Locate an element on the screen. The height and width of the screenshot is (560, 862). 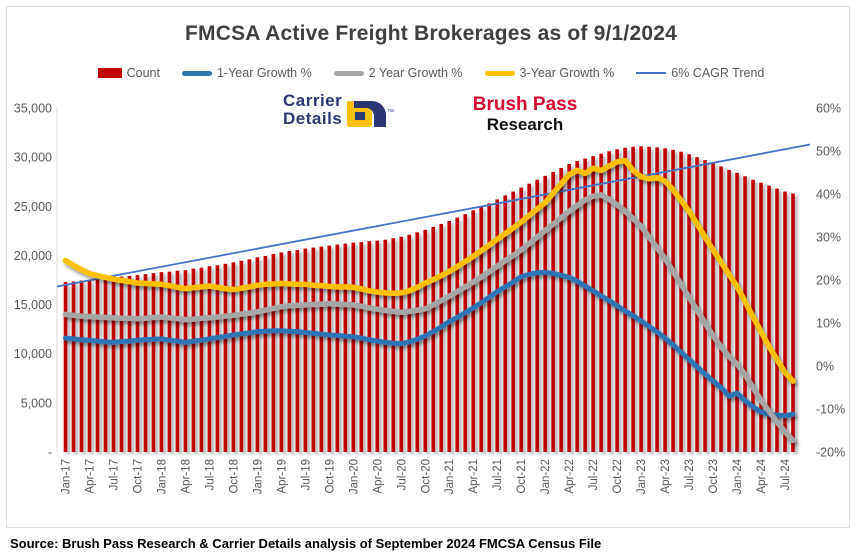
carrier-details-logo: Carrier Details ™ is located at coordinates (338, 113).